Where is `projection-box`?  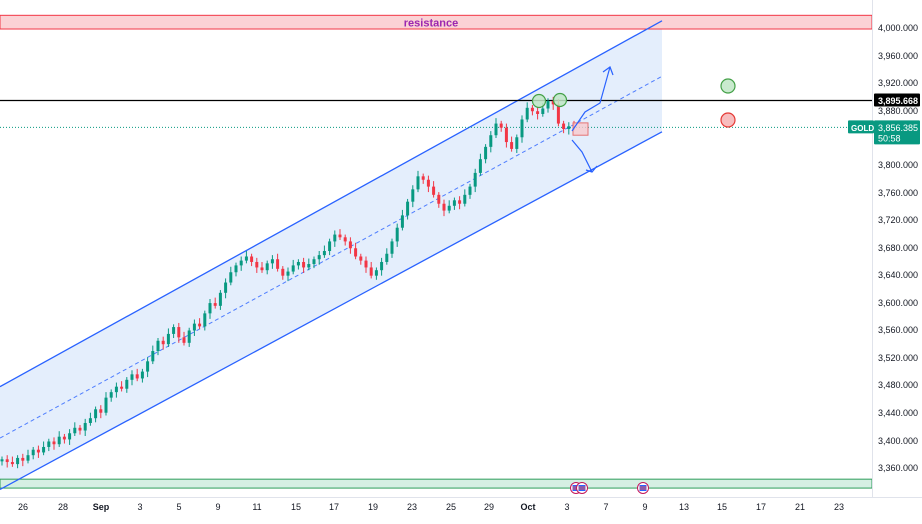 projection-box is located at coordinates (580, 129).